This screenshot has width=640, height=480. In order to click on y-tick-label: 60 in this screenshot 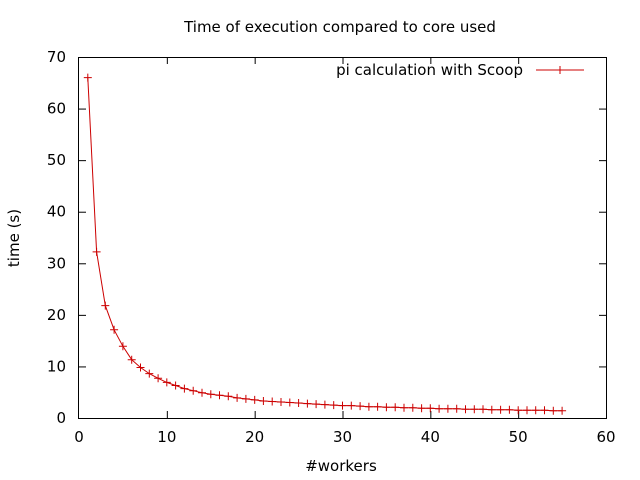, I will do `click(56, 109)`.